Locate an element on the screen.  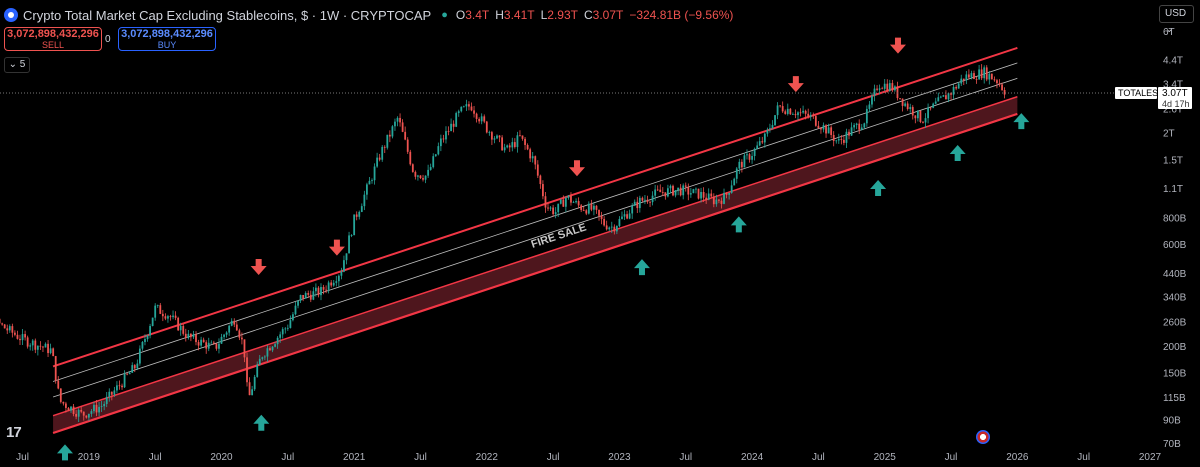
y-tick-label: 600B is located at coordinates (1175, 245).